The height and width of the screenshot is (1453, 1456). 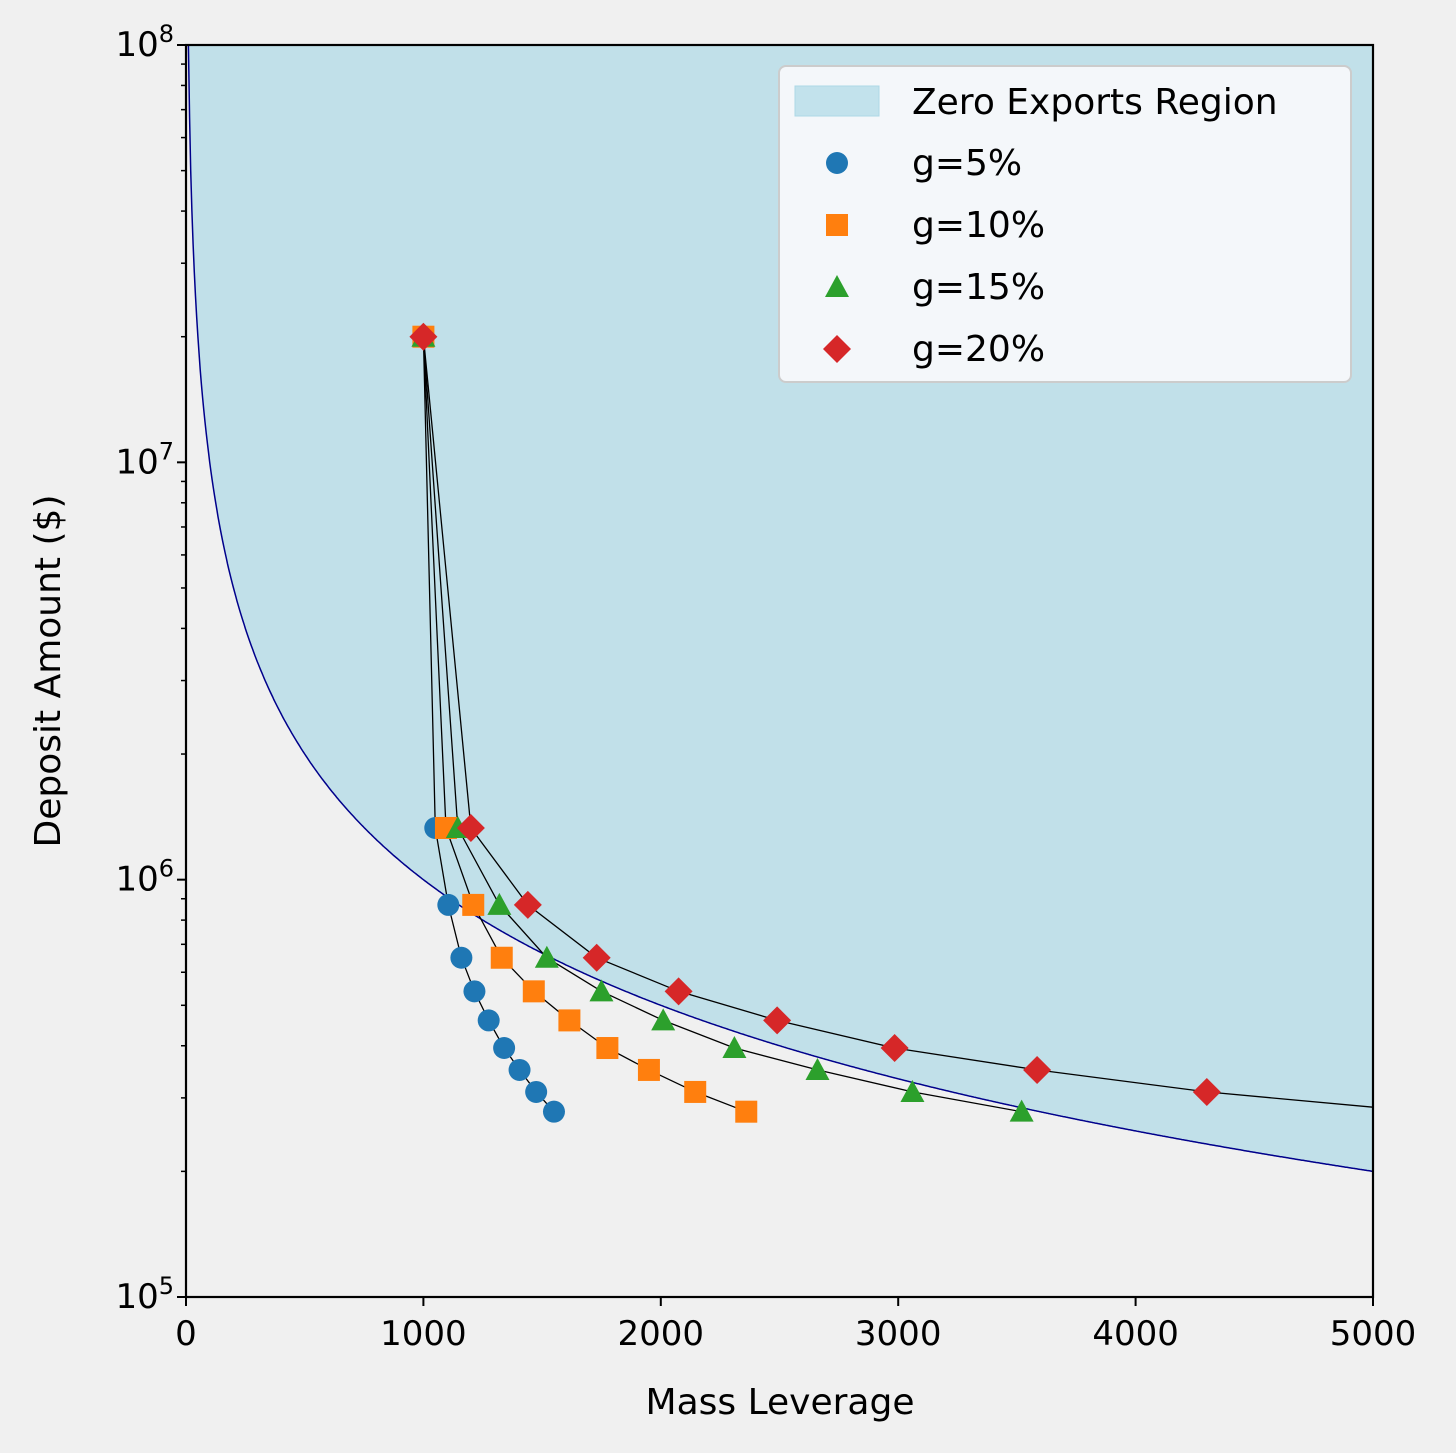 I want to click on x-tick-label: 5000, so click(x=1373, y=1334).